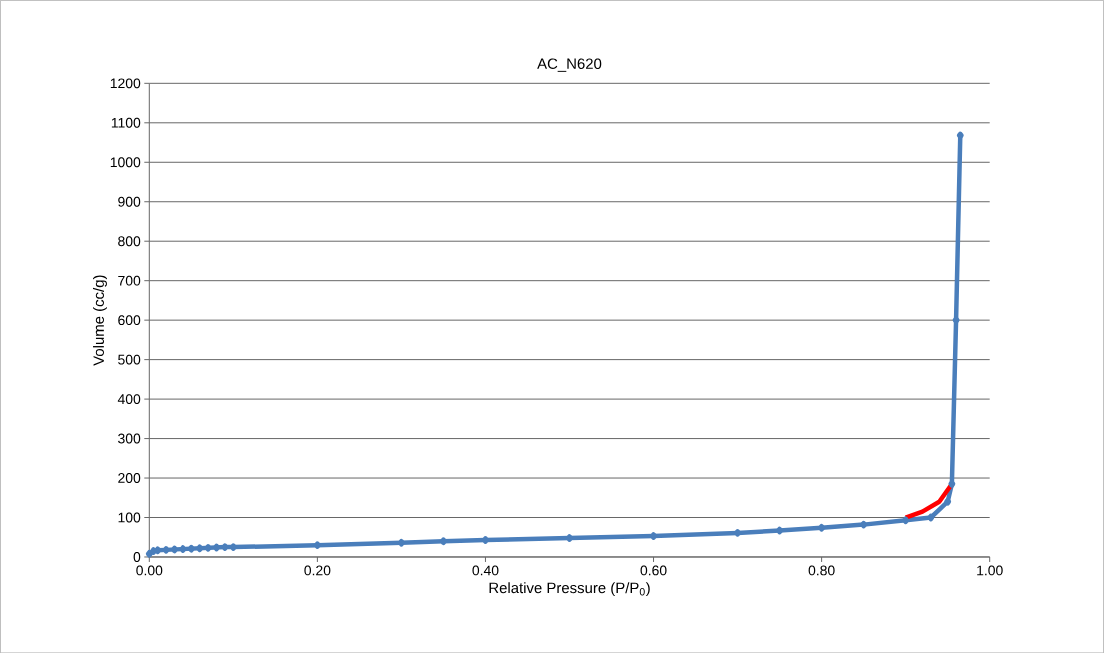  What do you see at coordinates (129, 398) in the screenshot?
I see `y-tick-label: 400` at bounding box center [129, 398].